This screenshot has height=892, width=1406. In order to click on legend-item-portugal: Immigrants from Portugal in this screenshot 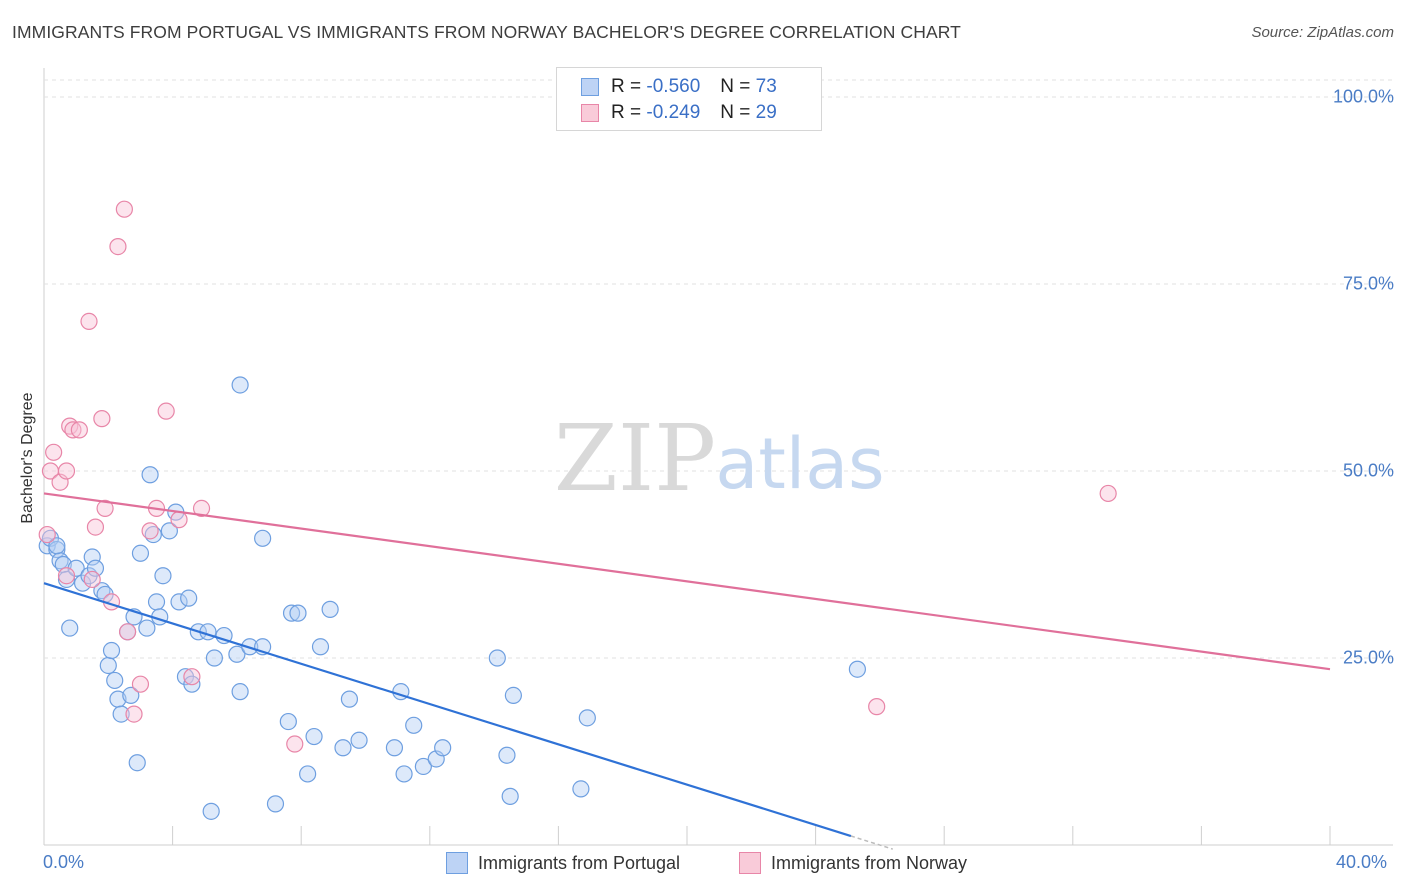, I will do `click(563, 863)`.